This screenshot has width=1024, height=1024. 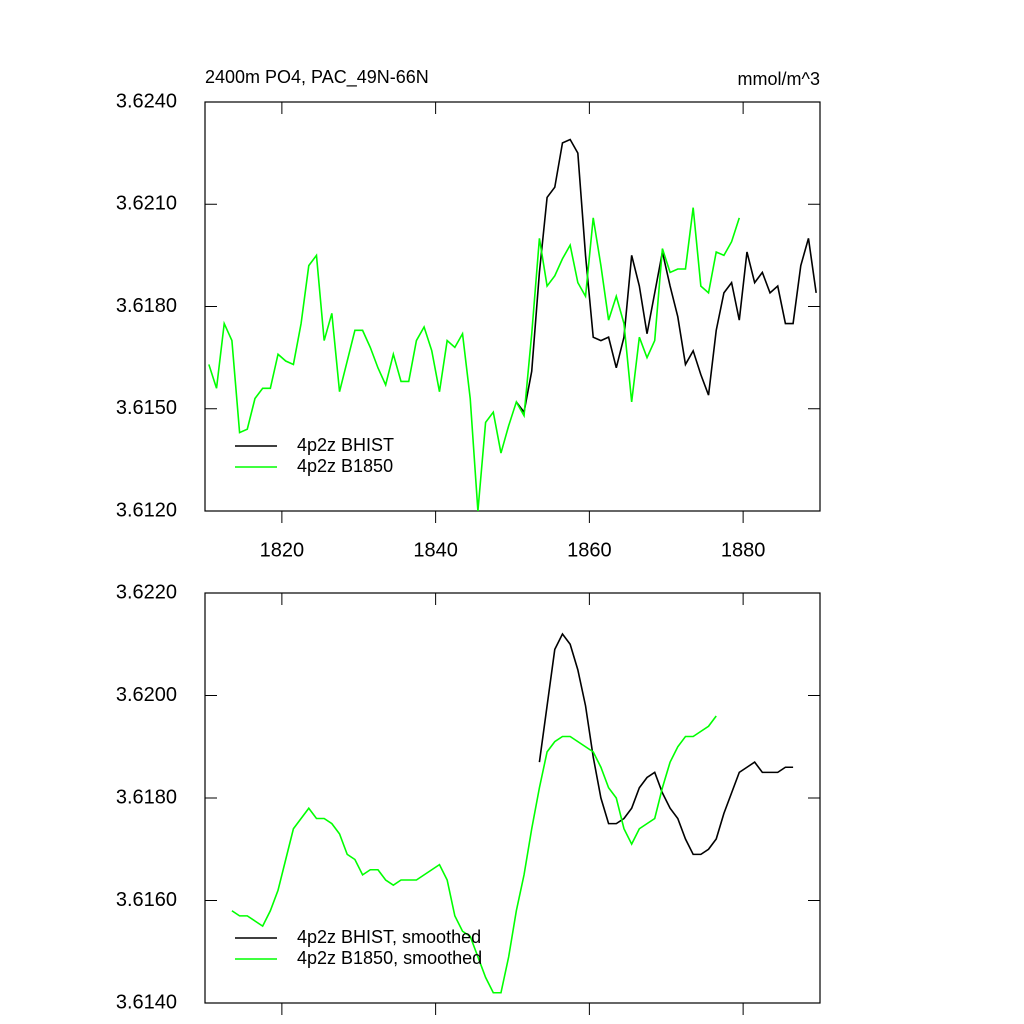 What do you see at coordinates (589, 550) in the screenshot?
I see `x-tick-label: 1860` at bounding box center [589, 550].